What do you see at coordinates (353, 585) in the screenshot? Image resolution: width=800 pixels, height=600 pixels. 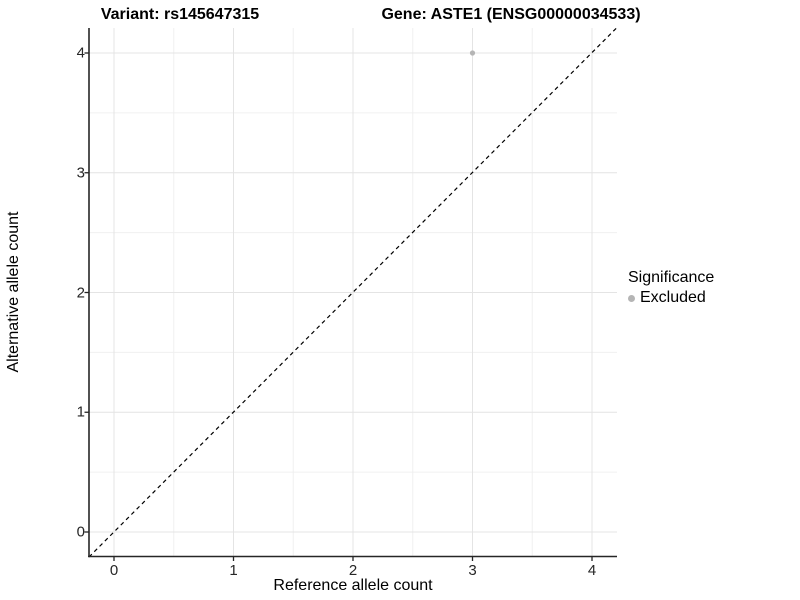 I see `x-axis-title: Reference allele count` at bounding box center [353, 585].